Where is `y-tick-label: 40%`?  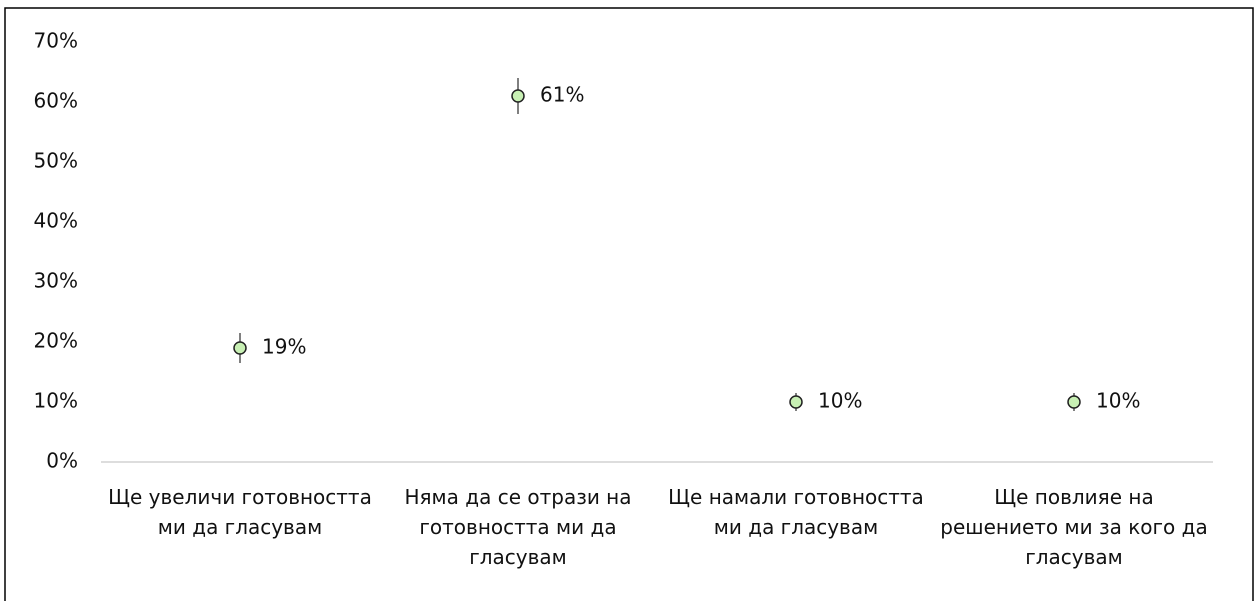 y-tick-label: 40% is located at coordinates (56, 221).